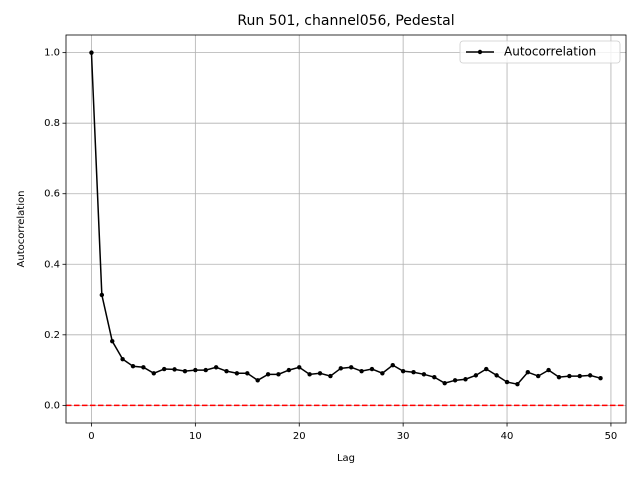 Image resolution: width=640 pixels, height=480 pixels. I want to click on x-tick-label: 50, so click(611, 436).